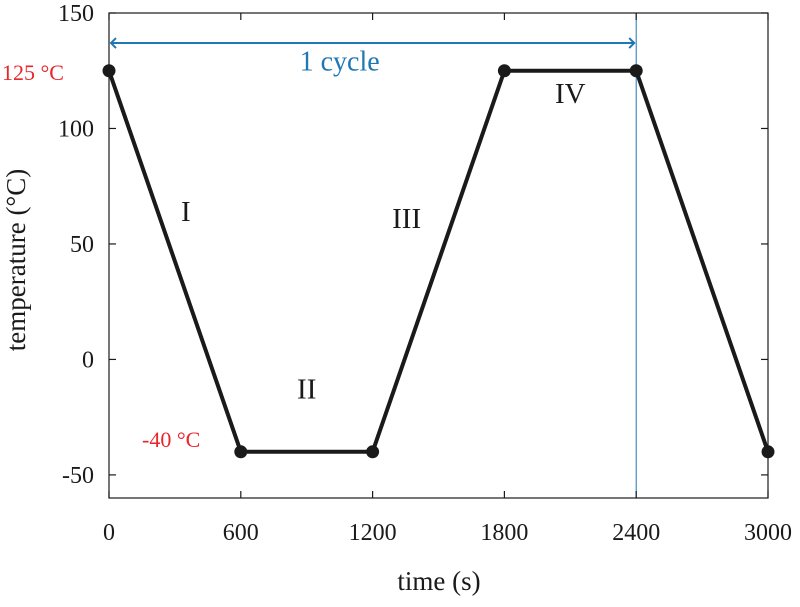 The width and height of the screenshot is (800, 607). What do you see at coordinates (373, 533) in the screenshot?
I see `x-tick-label: 1200` at bounding box center [373, 533].